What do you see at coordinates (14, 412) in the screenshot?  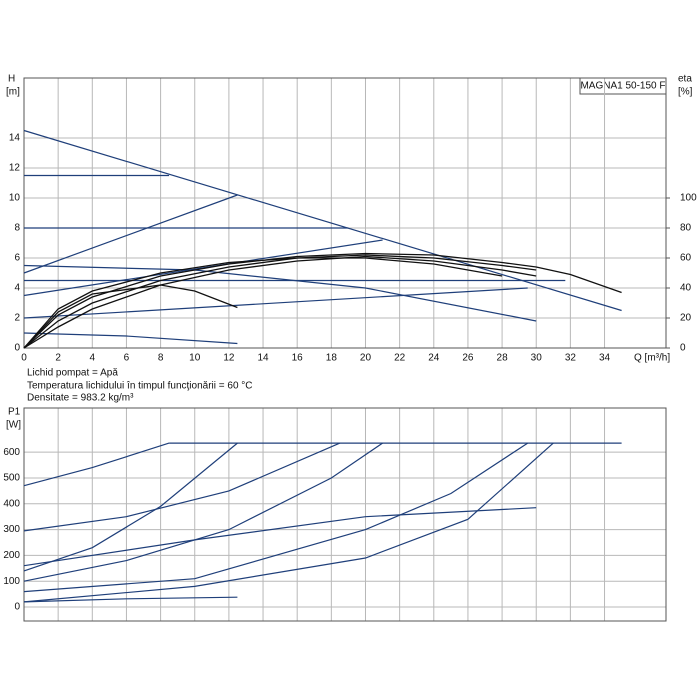 I see `y-label: P1` at bounding box center [14, 412].